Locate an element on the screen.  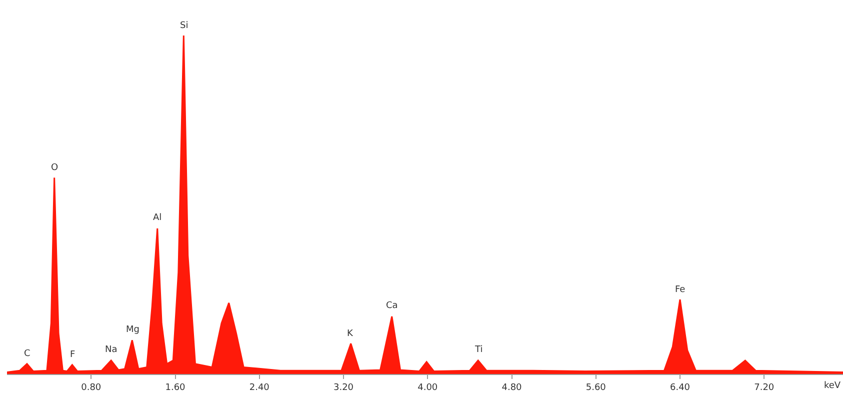
x-tick-label: 4.00 is located at coordinates (428, 387).